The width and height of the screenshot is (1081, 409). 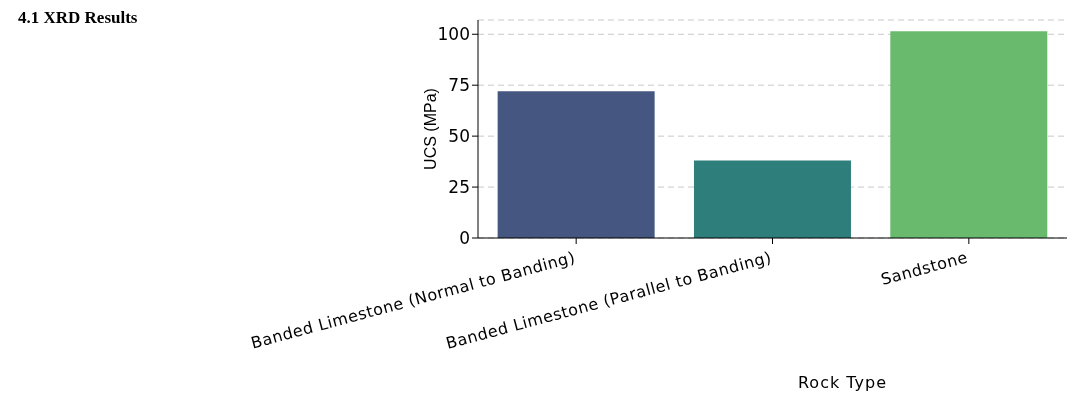 What do you see at coordinates (464, 238) in the screenshot?
I see `y-tick-label: 0` at bounding box center [464, 238].